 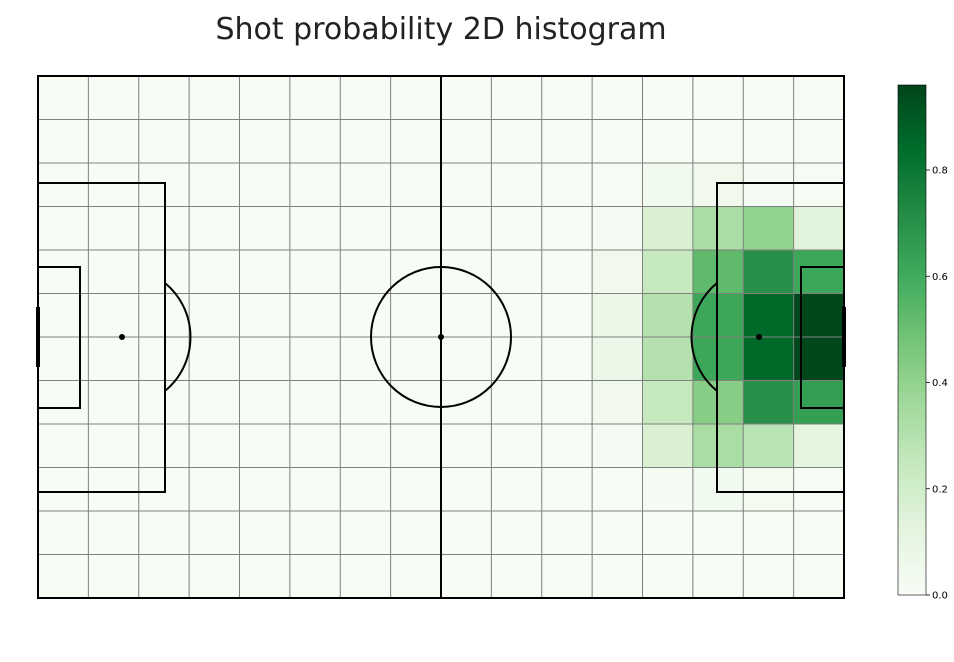 What do you see at coordinates (759, 337) in the screenshot?
I see `right-penalty-spot` at bounding box center [759, 337].